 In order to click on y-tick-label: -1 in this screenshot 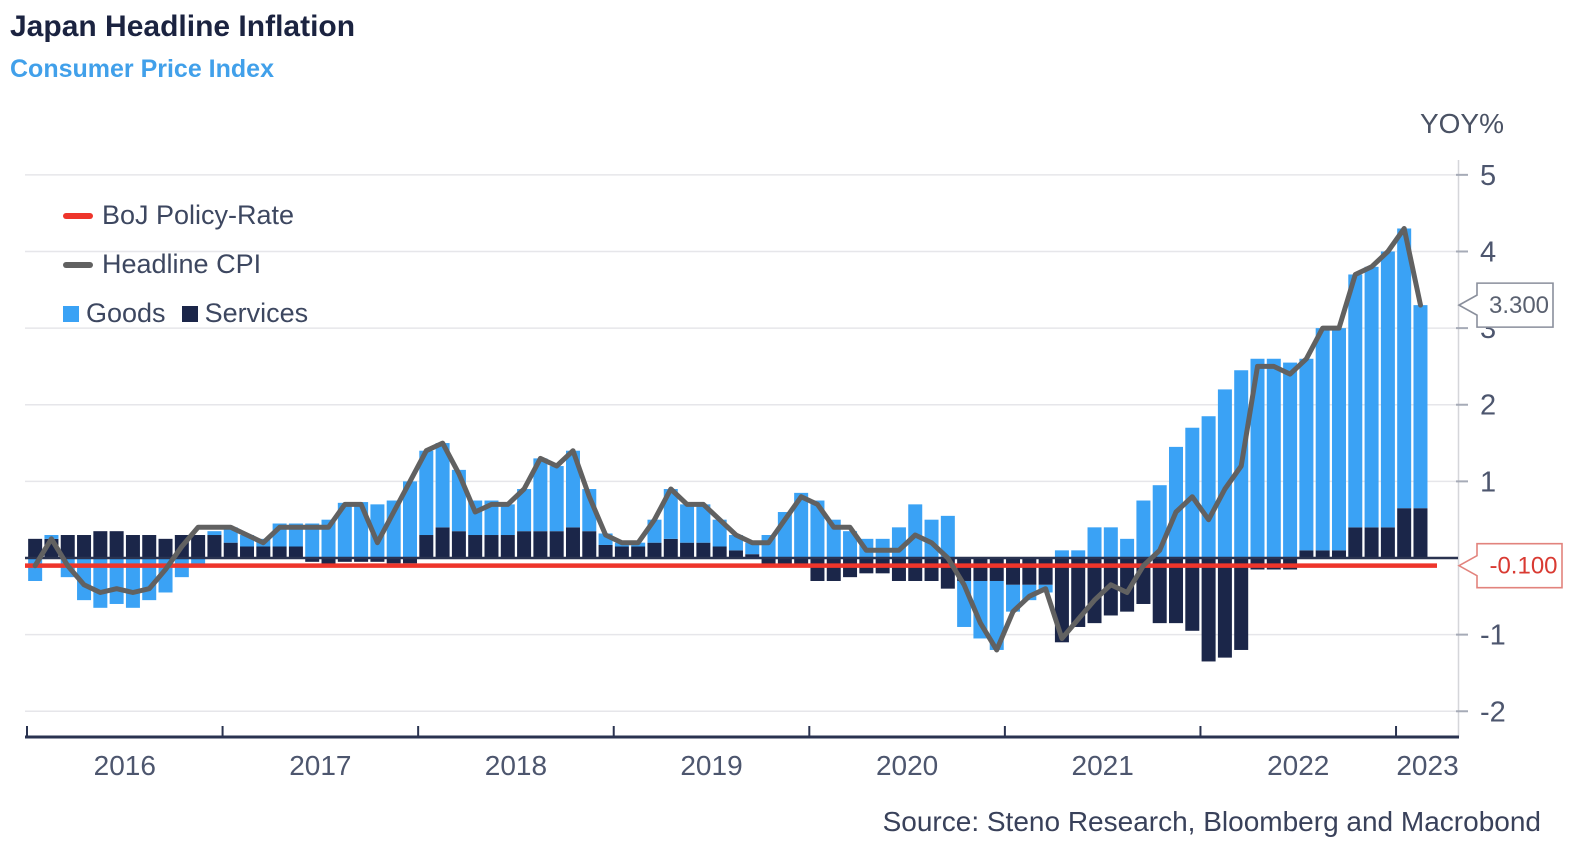, I will do `click(1493, 636)`.